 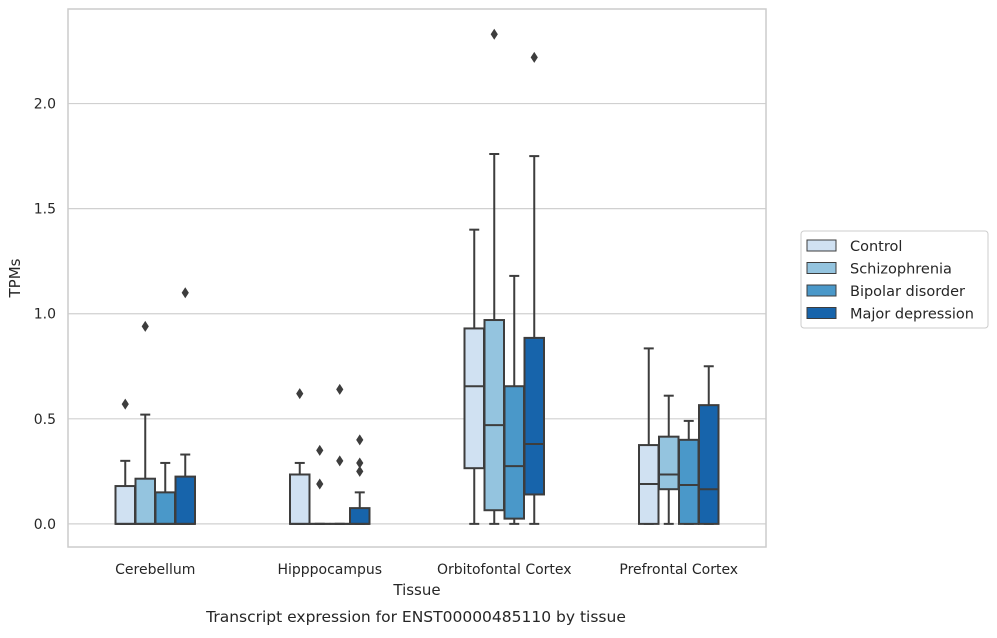 What do you see at coordinates (907, 292) in the screenshot?
I see `legend-label: Bipolar disorder` at bounding box center [907, 292].